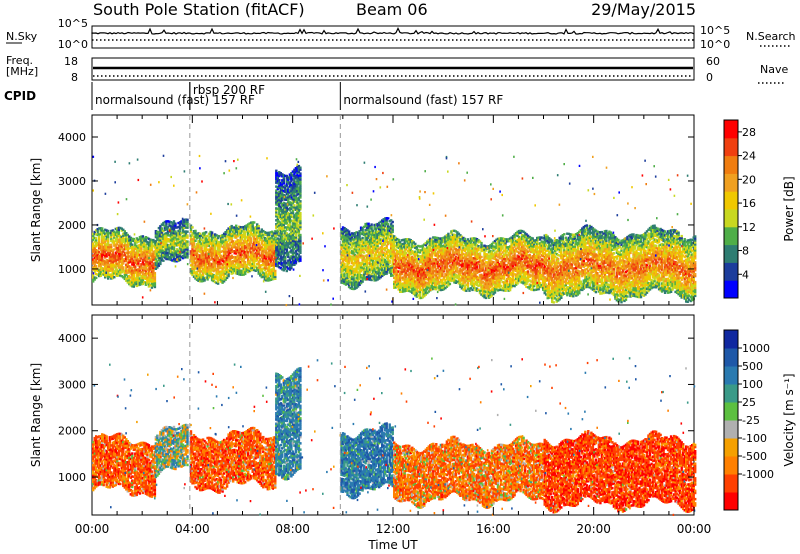 Image resolution: width=800 pixels, height=554 pixels. What do you see at coordinates (73, 23) in the screenshot?
I see `noise-tick-left-top: 10^5` at bounding box center [73, 23].